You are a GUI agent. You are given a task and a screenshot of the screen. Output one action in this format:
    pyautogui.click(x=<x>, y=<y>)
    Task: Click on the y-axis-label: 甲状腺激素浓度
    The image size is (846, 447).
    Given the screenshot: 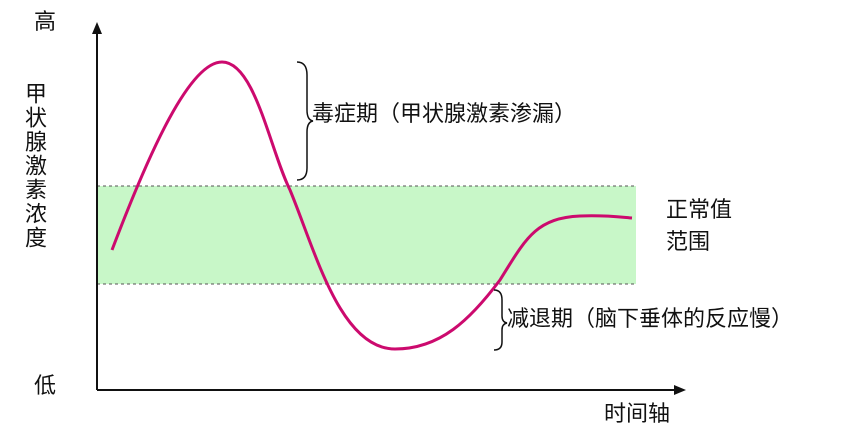 What is the action you would take?
    pyautogui.click(x=33, y=166)
    